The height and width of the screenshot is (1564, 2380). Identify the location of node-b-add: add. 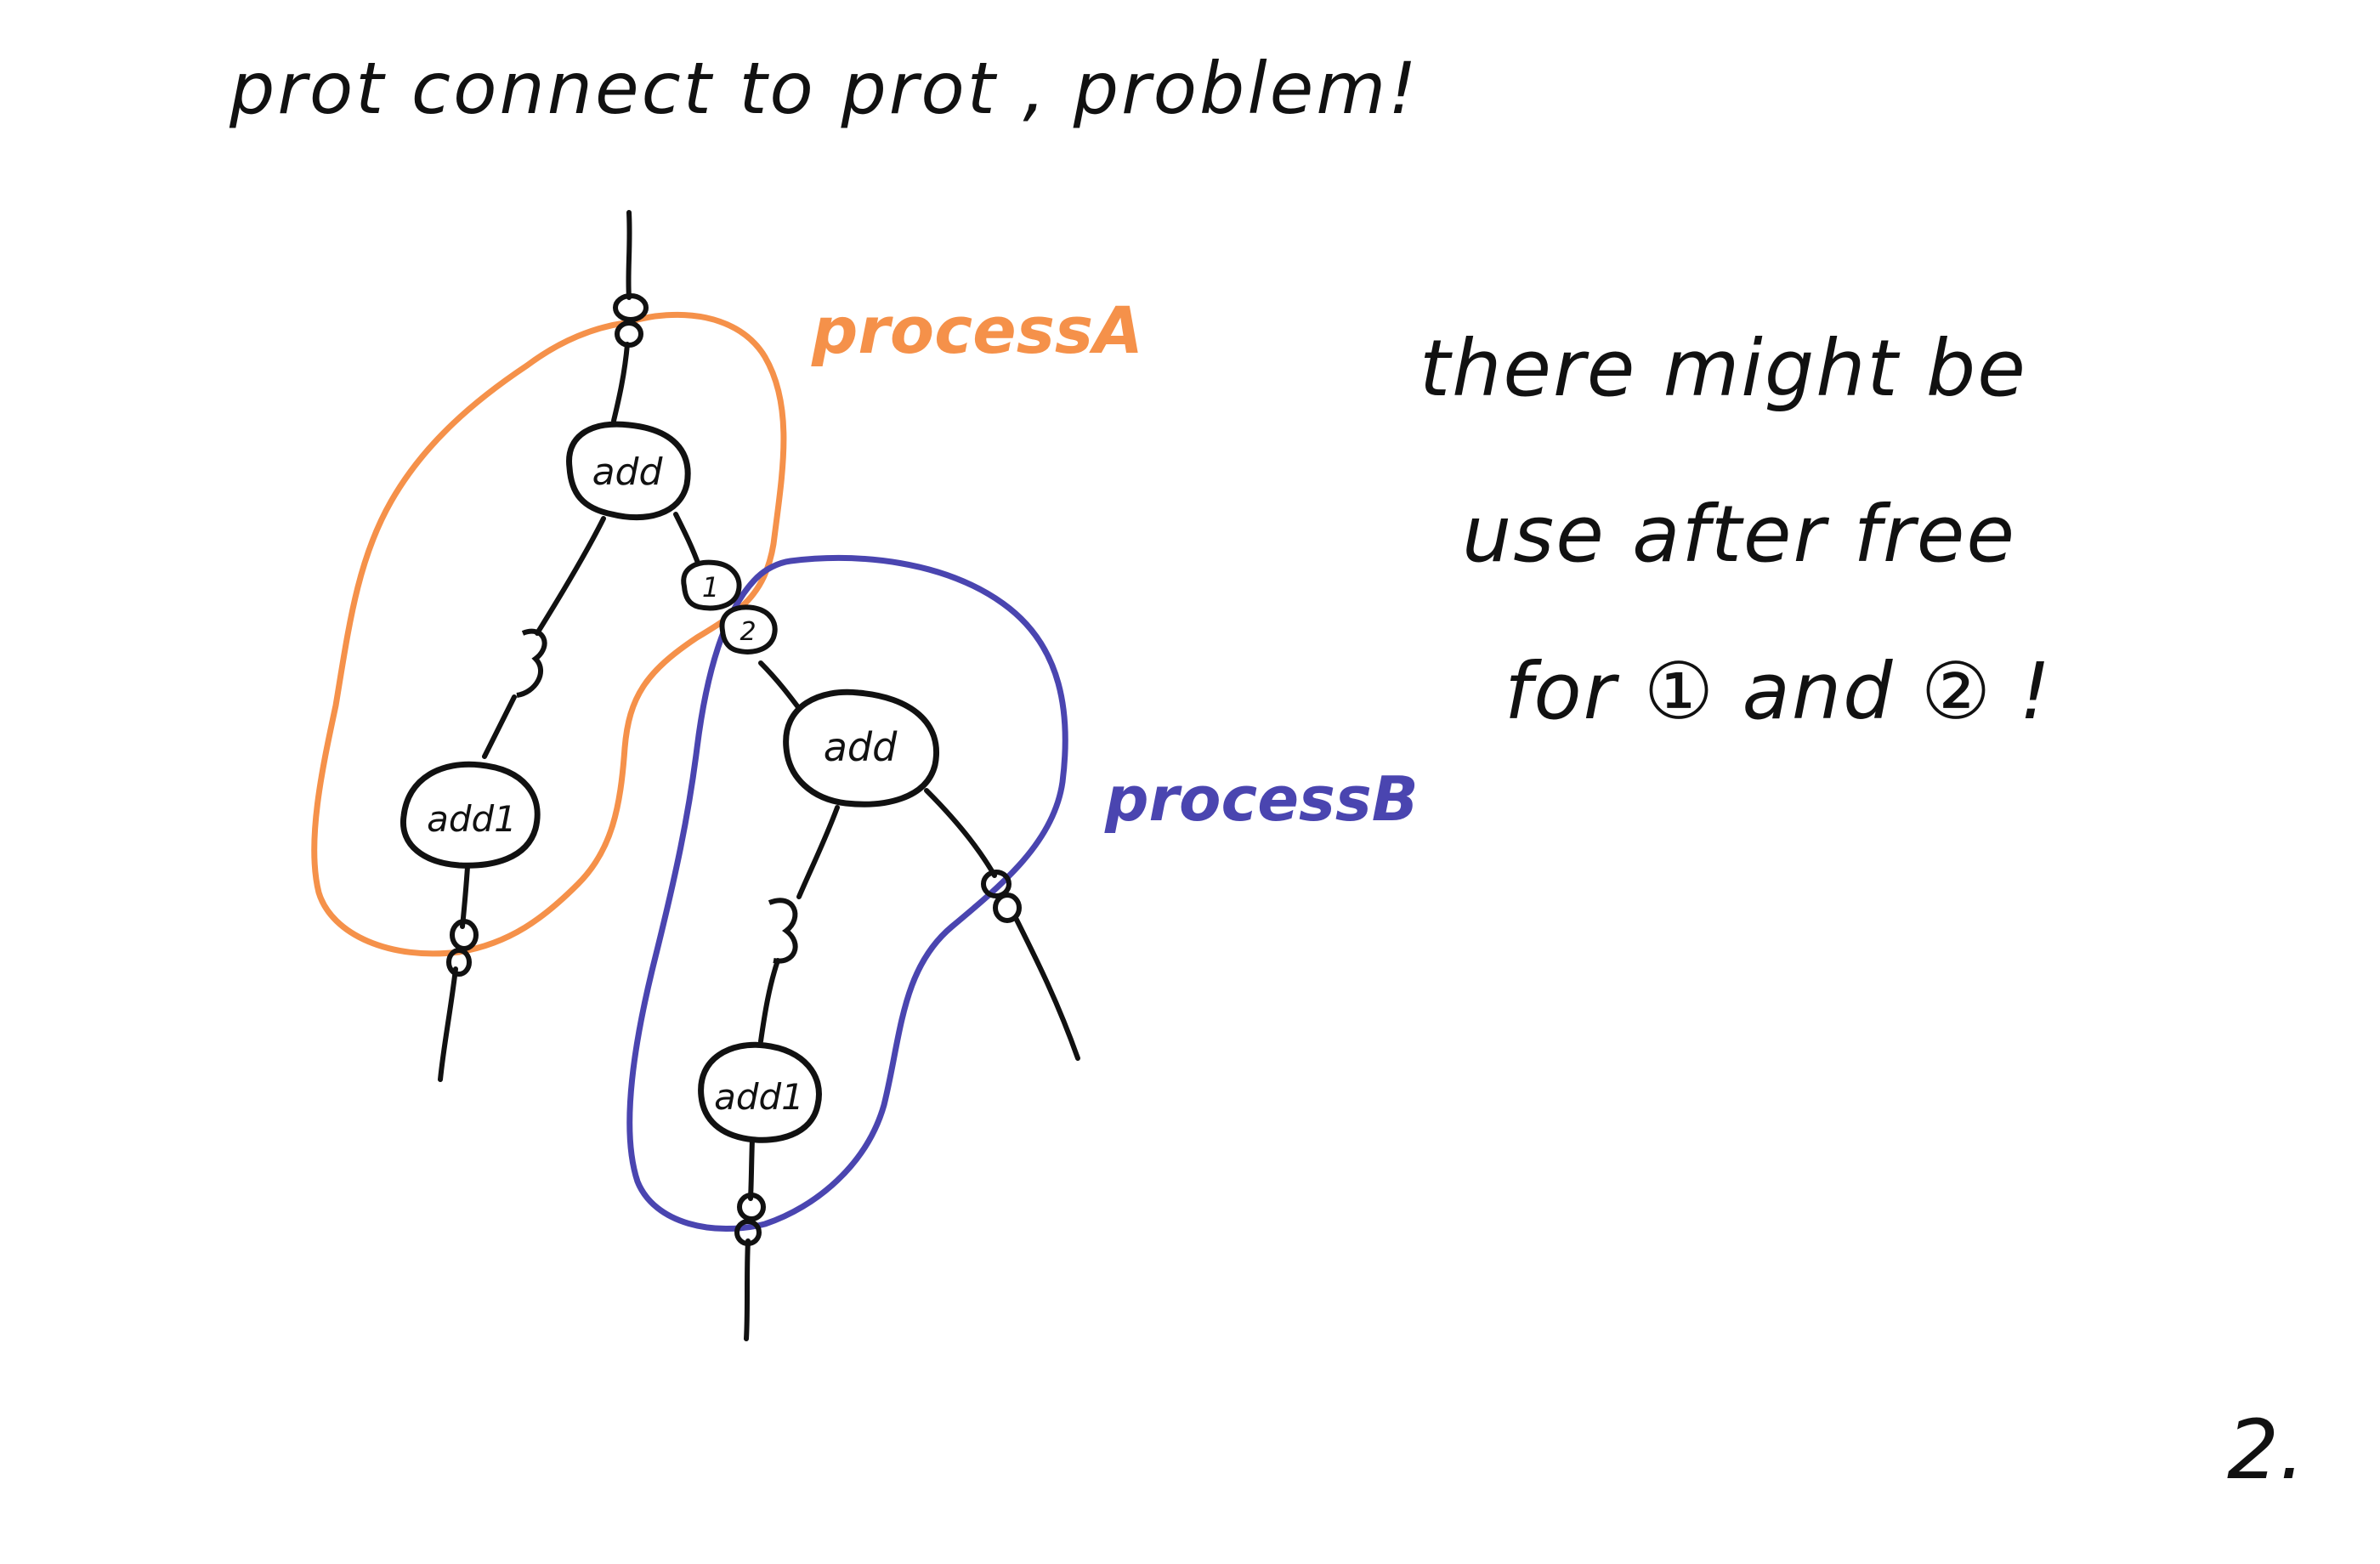
(861, 748).